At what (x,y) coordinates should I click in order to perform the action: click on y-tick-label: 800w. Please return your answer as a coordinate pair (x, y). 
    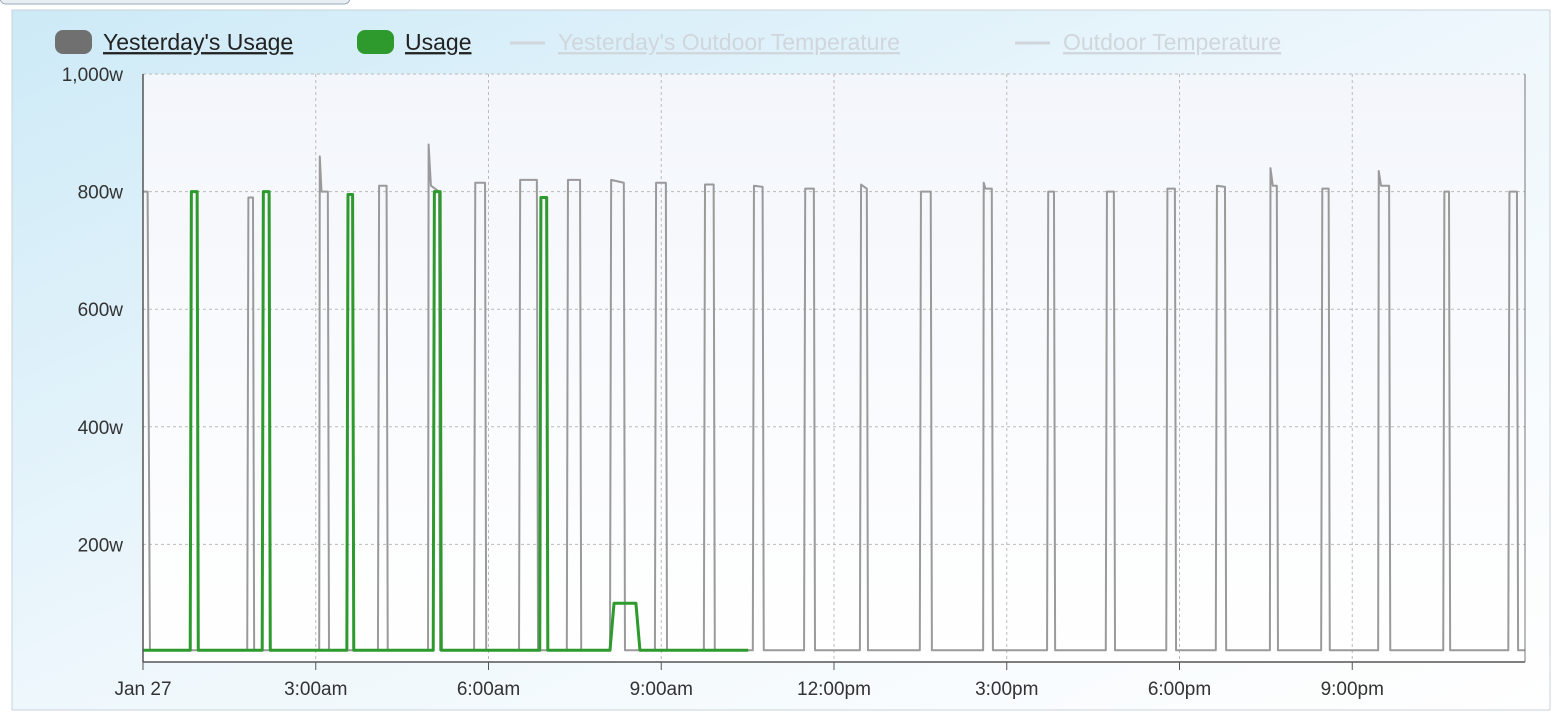
    Looking at the image, I should click on (101, 193).